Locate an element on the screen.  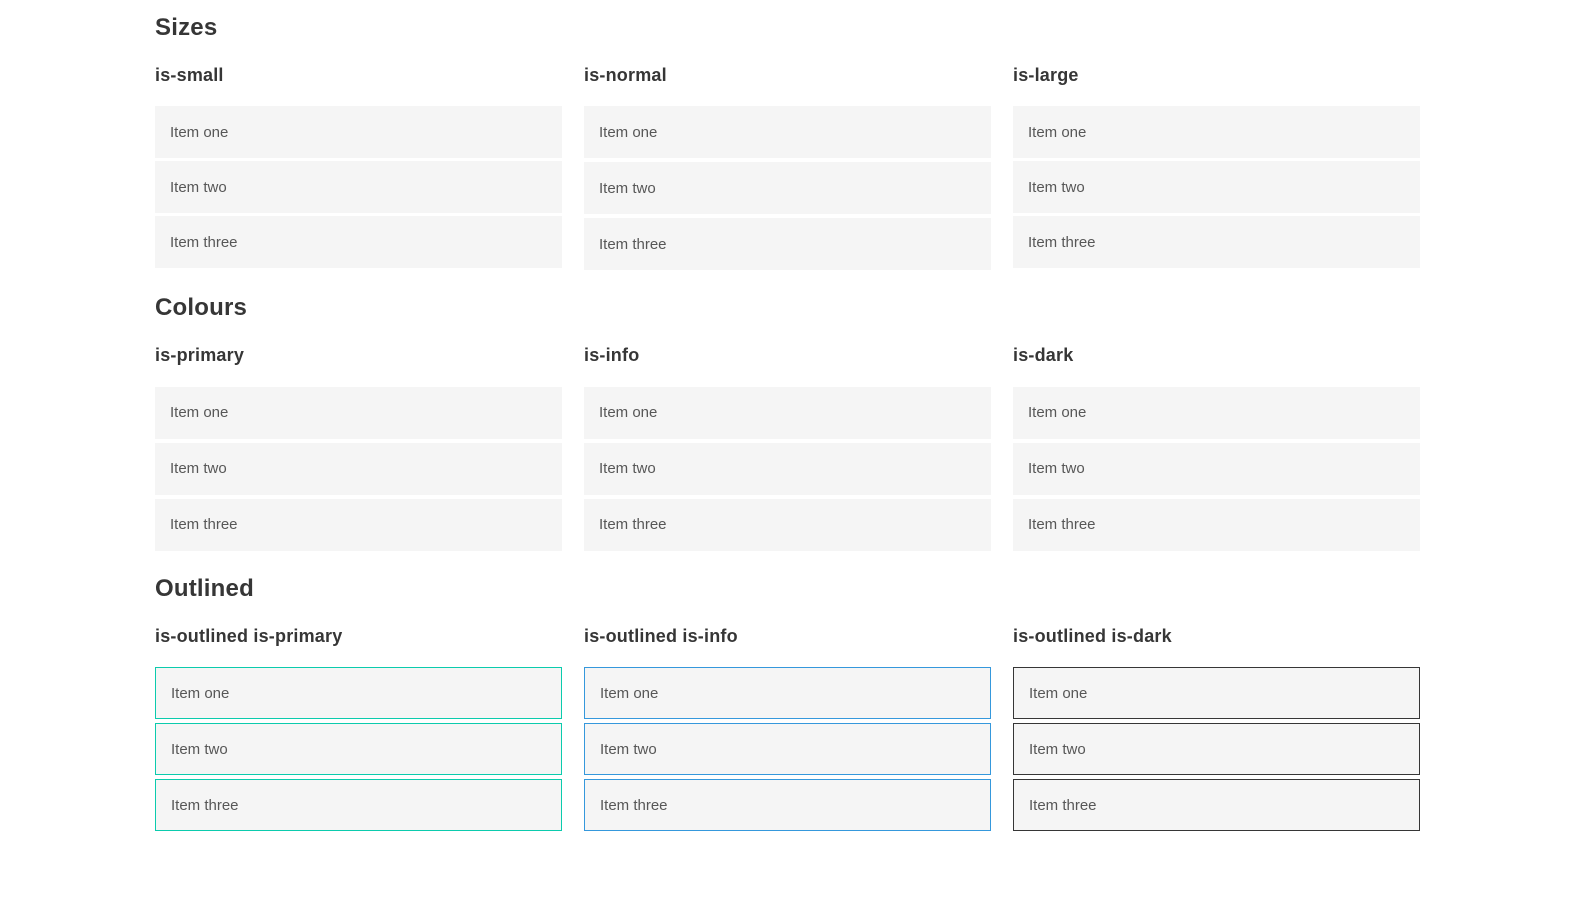
list-is-outlined-is-info: Item one Item two Item three is located at coordinates (787, 749).